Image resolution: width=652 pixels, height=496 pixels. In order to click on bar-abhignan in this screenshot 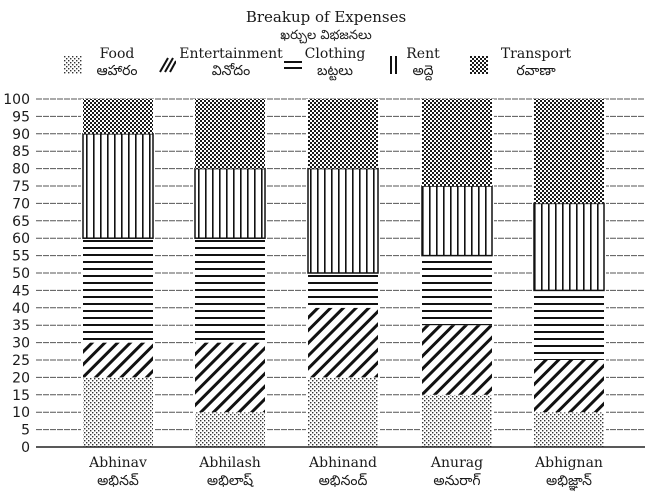, I will do `click(569, 273)`.